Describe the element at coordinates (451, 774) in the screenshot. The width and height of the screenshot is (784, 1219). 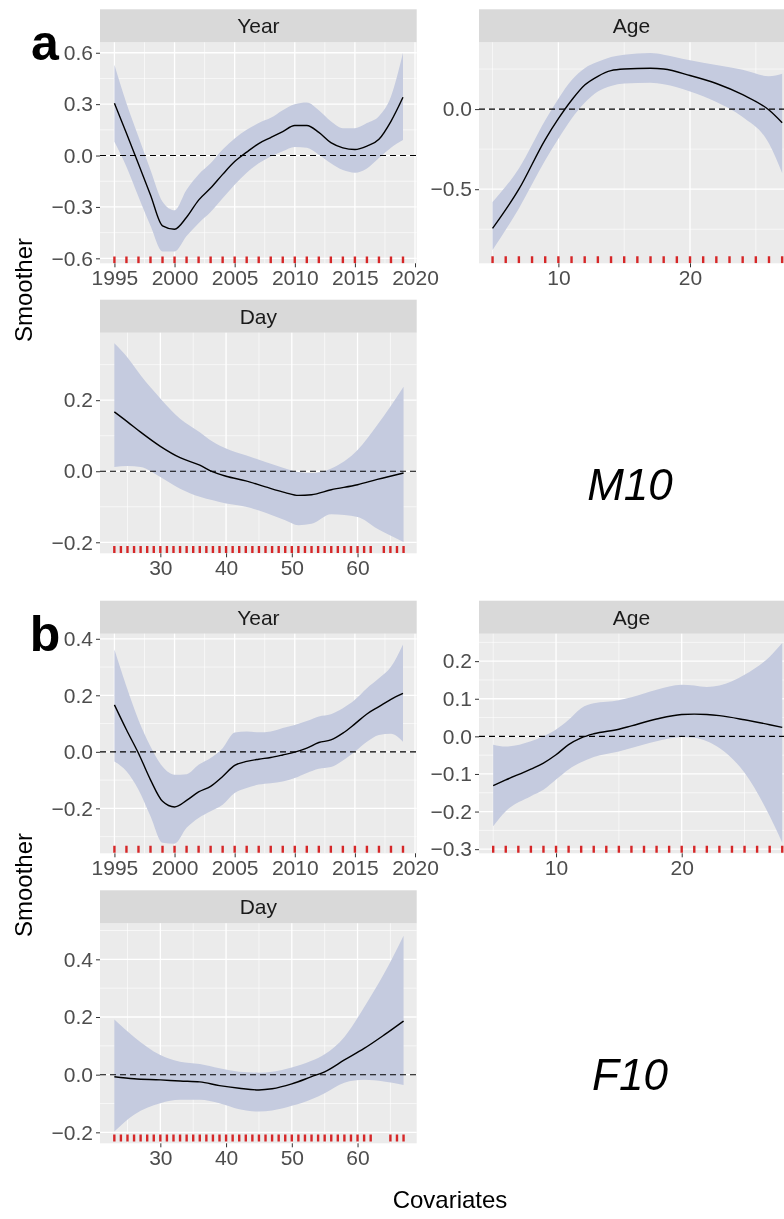
I see `y-tick-label: −0.1` at that location.